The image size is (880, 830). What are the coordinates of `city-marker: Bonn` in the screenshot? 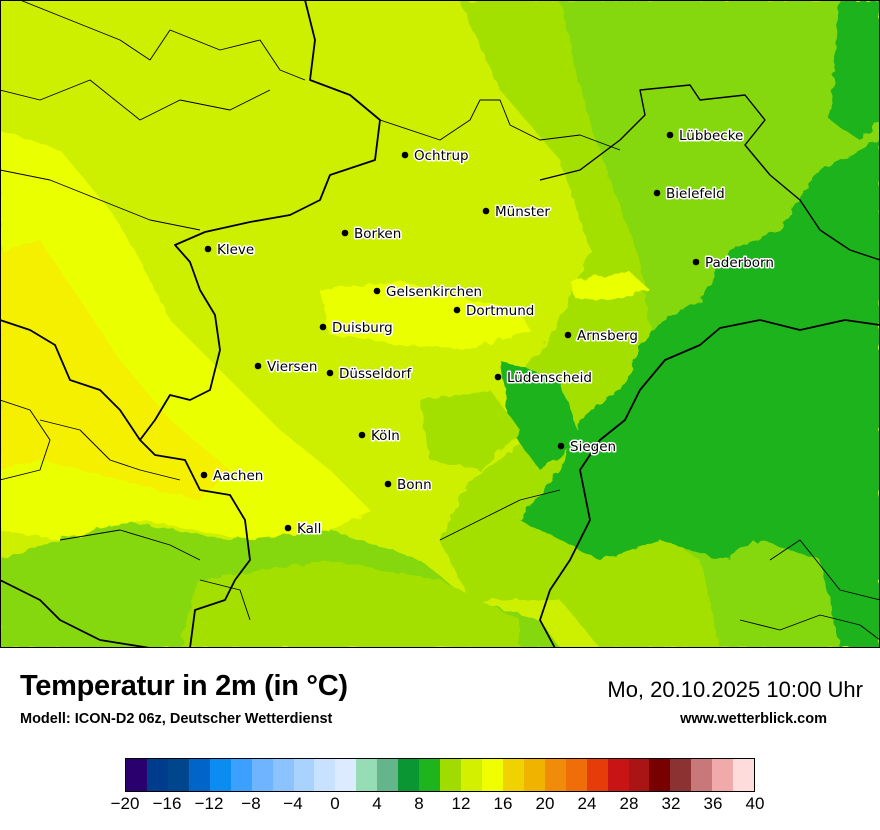 It's located at (408, 485).